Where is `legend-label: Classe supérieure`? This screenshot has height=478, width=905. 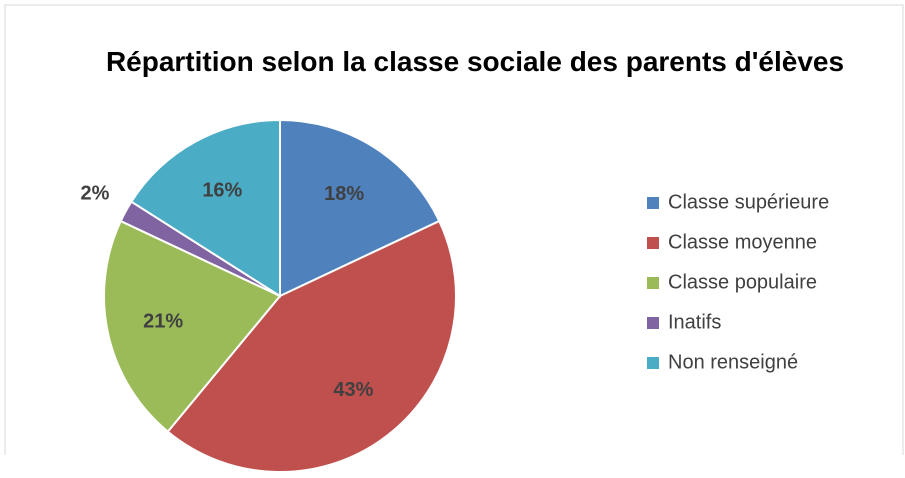
legend-label: Classe supérieure is located at coordinates (748, 202).